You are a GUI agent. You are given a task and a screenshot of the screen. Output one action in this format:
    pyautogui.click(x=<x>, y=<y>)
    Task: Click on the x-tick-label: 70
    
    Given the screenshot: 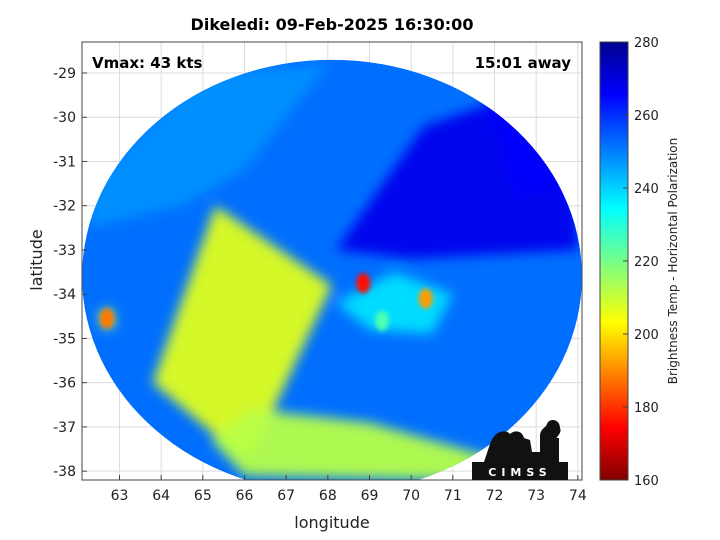 What is the action you would take?
    pyautogui.click(x=411, y=496)
    